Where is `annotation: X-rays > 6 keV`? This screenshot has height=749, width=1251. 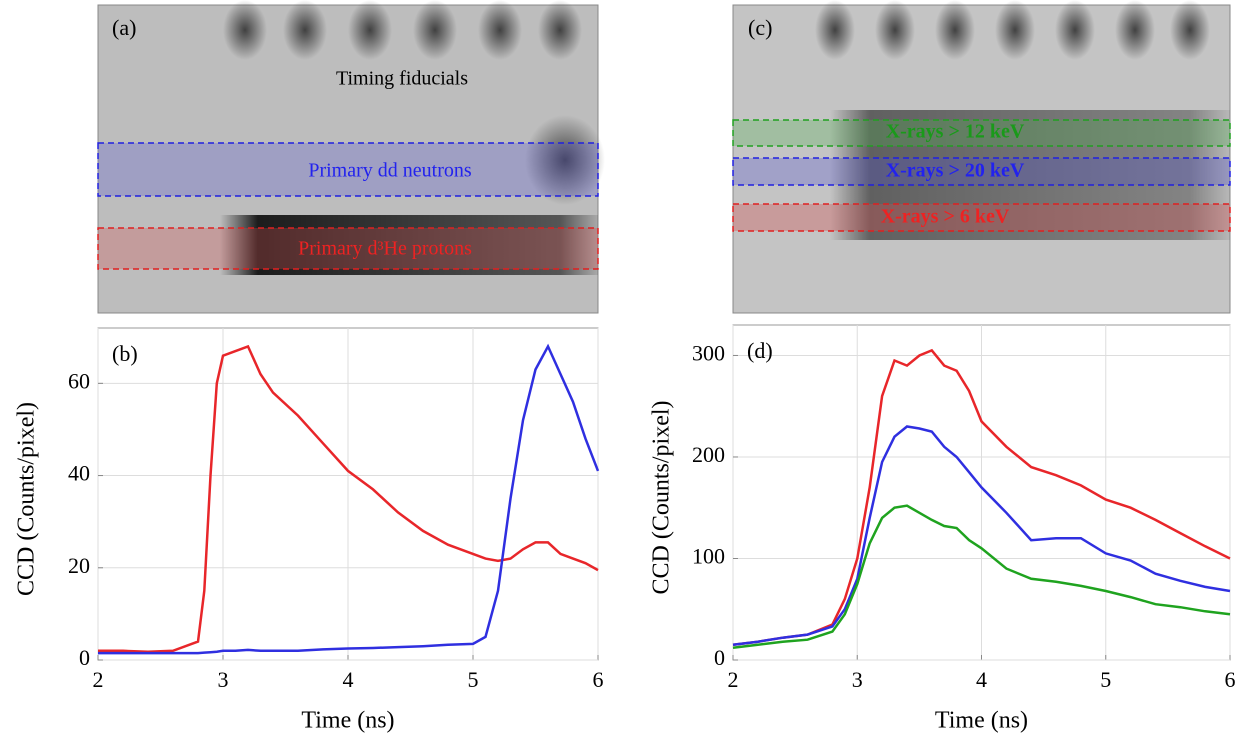 annotation: X-rays > 6 keV is located at coordinates (945, 217).